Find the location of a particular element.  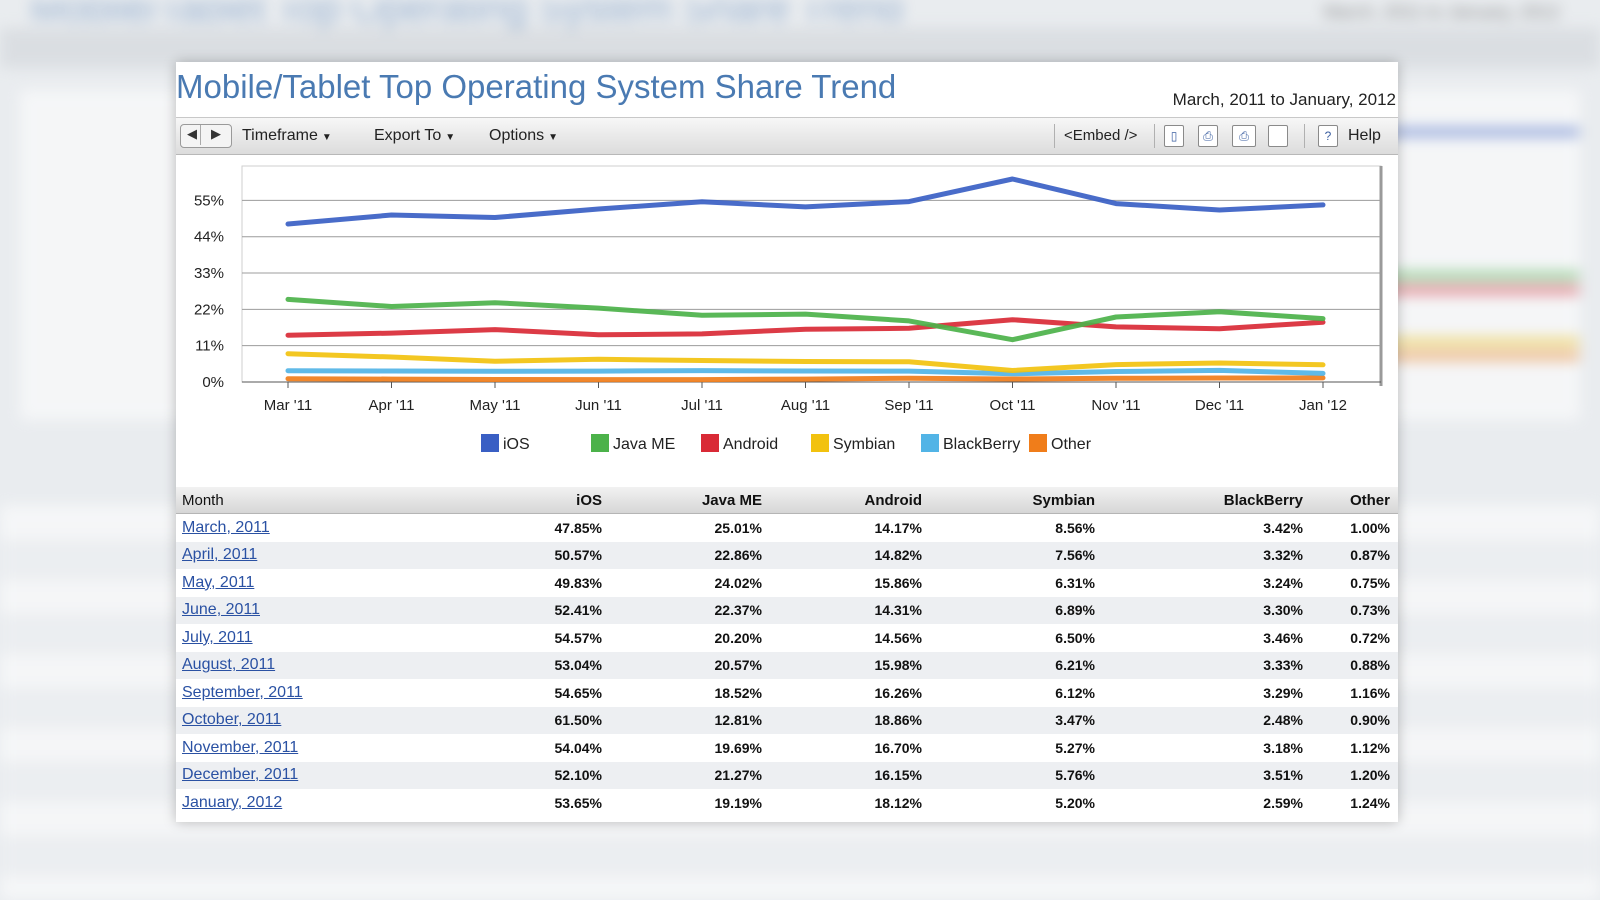

value-cell: 22.37% is located at coordinates (690, 610).